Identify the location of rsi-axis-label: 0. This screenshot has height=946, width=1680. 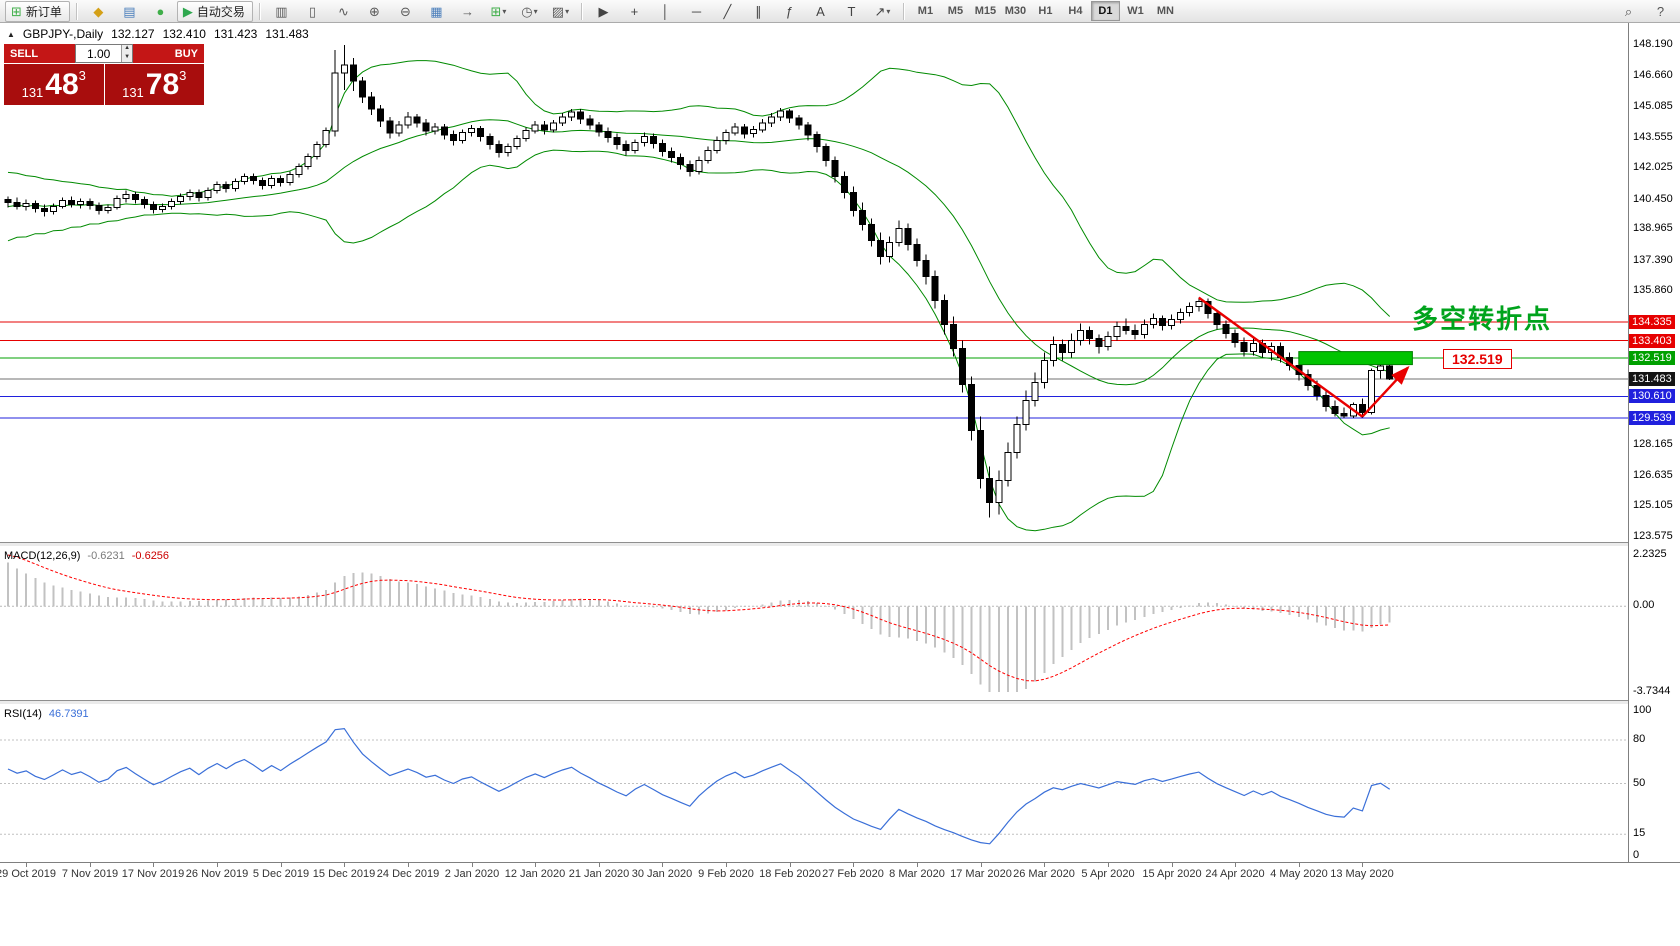
(1636, 855).